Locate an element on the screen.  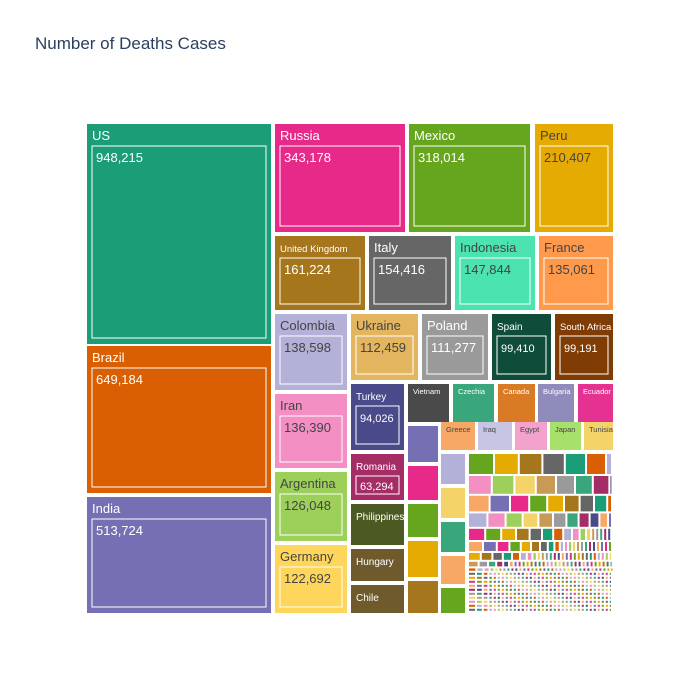
tile-philippines: Philippines is located at coordinates (377, 524).